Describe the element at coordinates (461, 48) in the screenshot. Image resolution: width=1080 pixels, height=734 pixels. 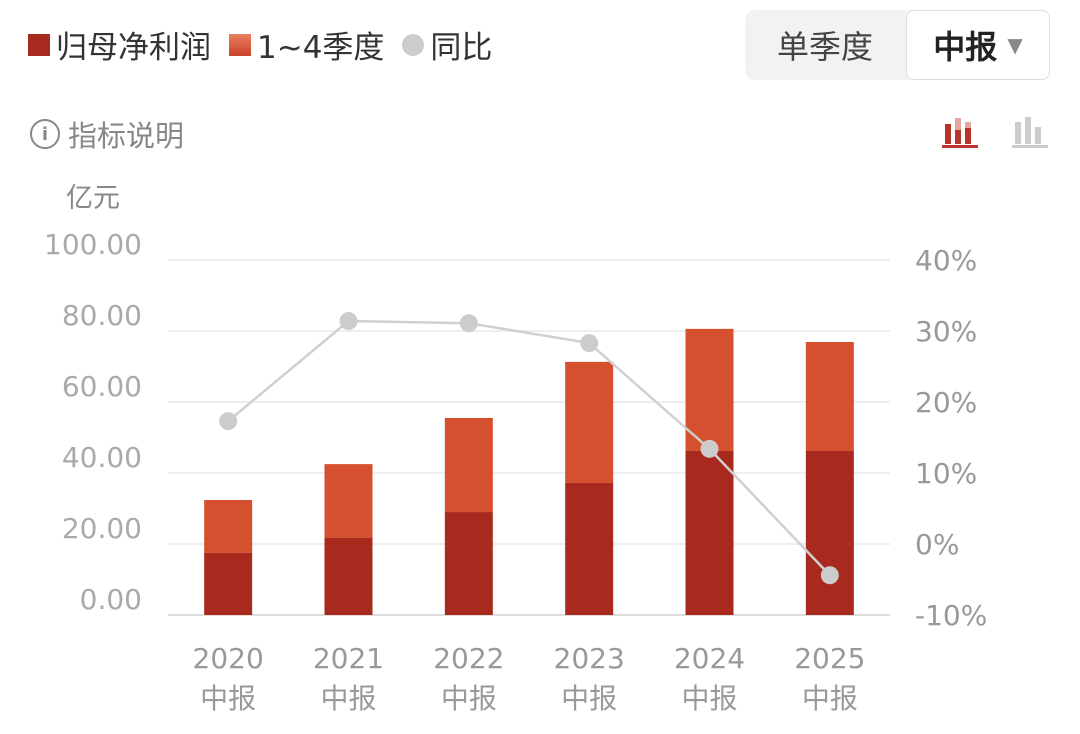
I see `legend-label: 同比` at that location.